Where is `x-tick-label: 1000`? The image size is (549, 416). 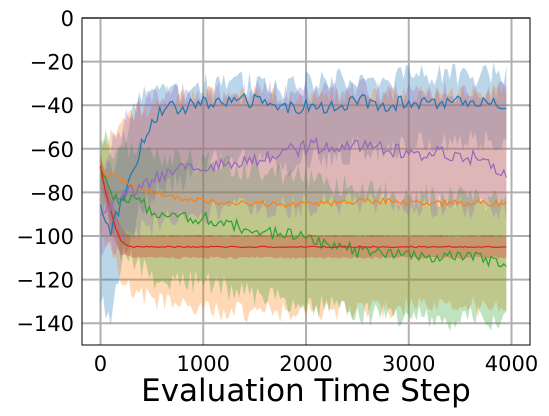 x-tick-label: 1000 is located at coordinates (203, 364).